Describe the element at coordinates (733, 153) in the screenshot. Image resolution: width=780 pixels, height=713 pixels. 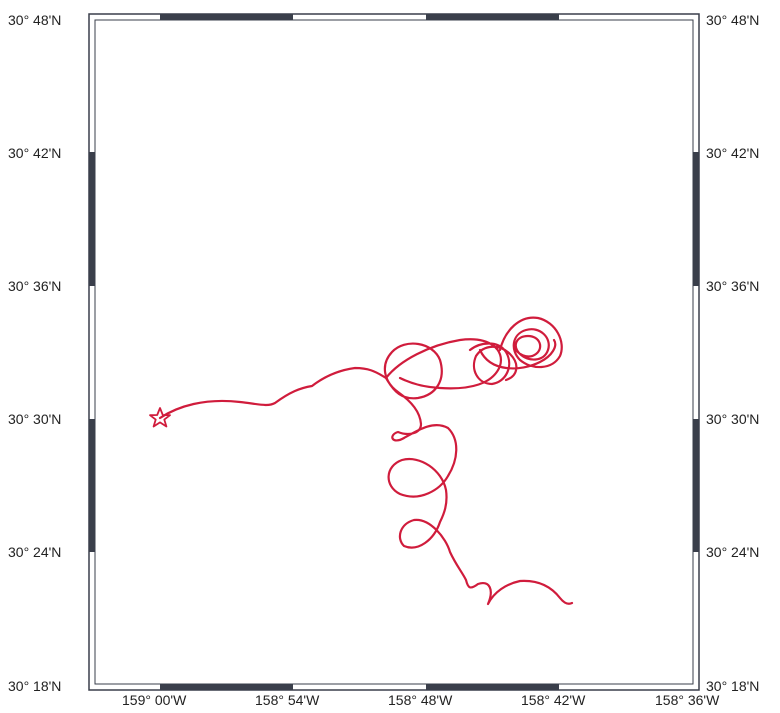
I see `lat-label-right-1: 30° 42'N` at that location.